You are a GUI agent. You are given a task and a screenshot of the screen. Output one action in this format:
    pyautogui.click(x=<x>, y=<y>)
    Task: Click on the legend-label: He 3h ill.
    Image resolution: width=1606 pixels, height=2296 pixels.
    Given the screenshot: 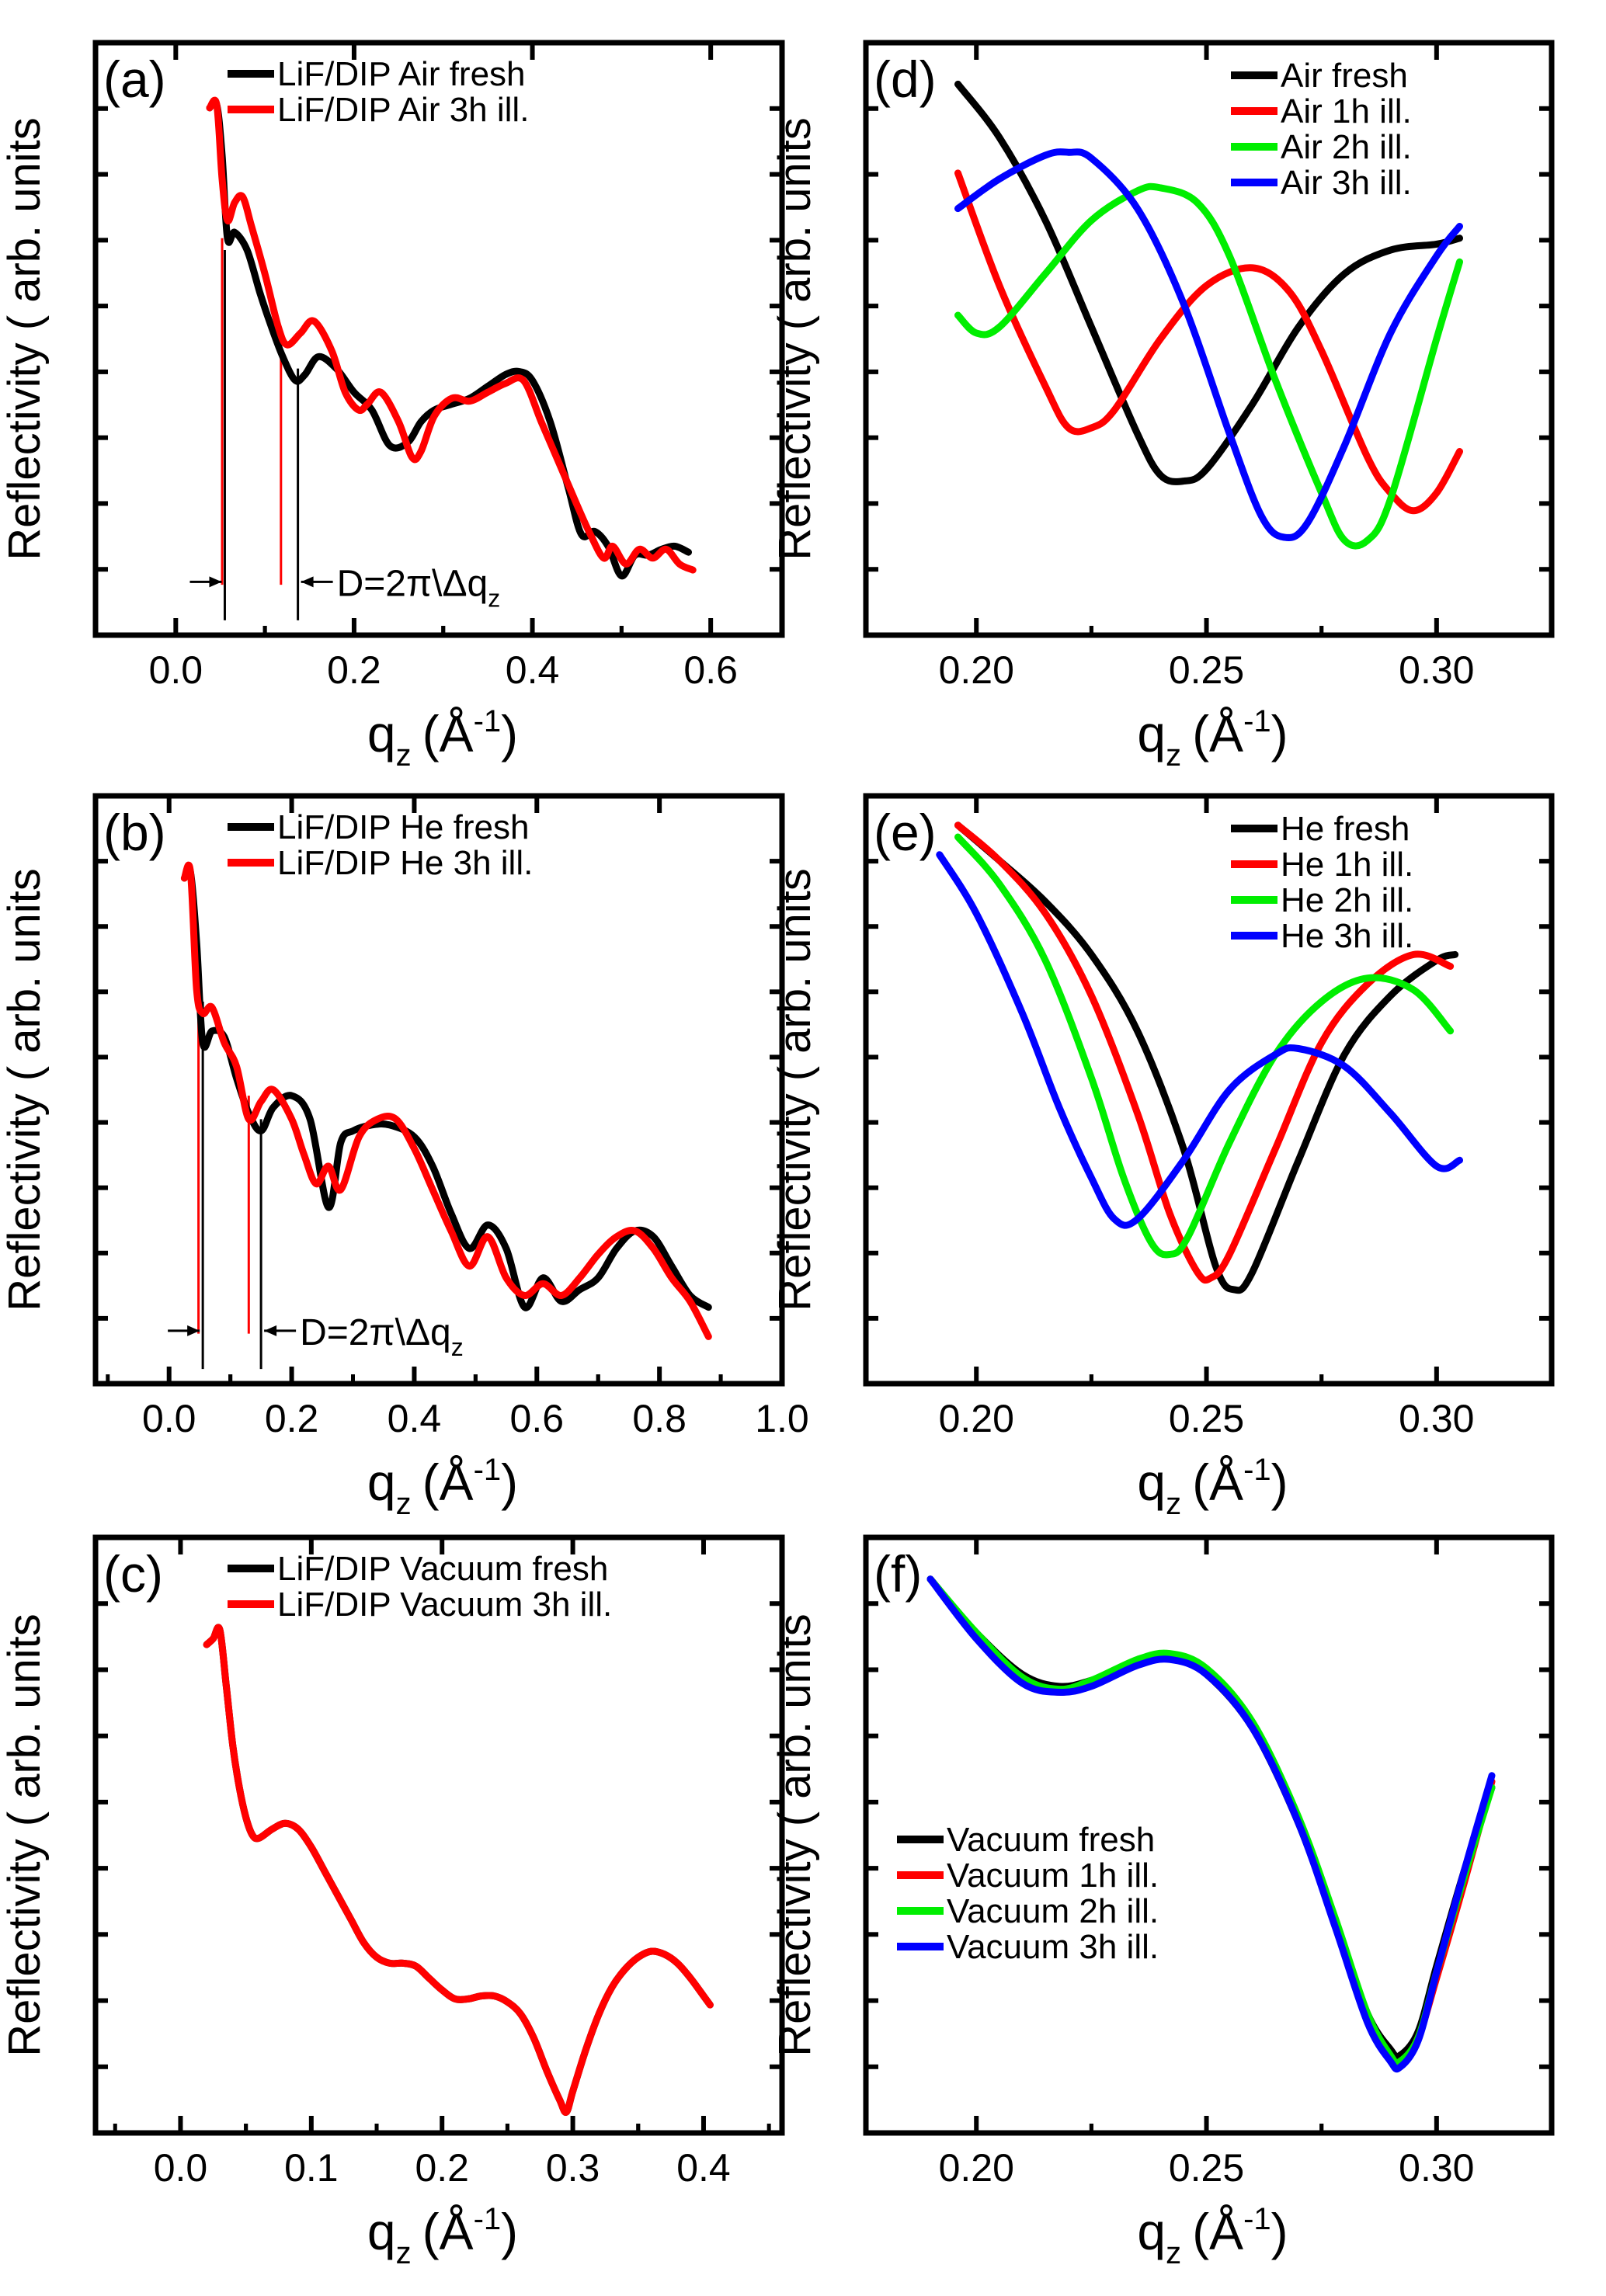 What is the action you would take?
    pyautogui.click(x=1347, y=936)
    